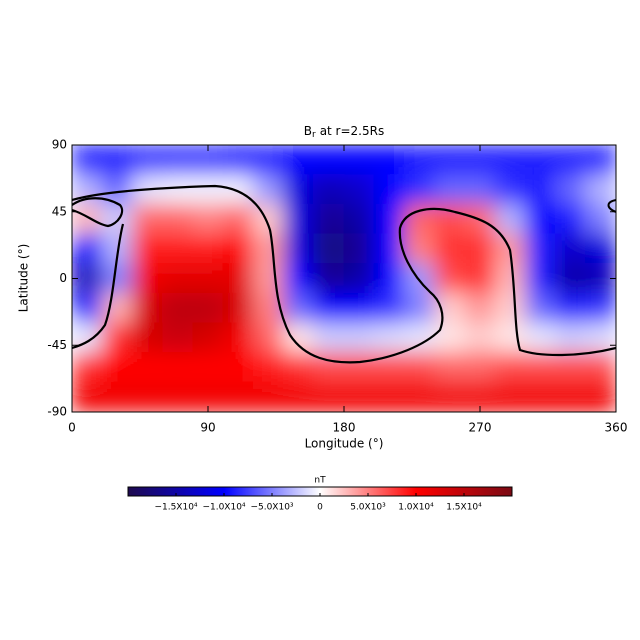 The height and width of the screenshot is (640, 640). I want to click on x-tick-label: 360, so click(616, 428).